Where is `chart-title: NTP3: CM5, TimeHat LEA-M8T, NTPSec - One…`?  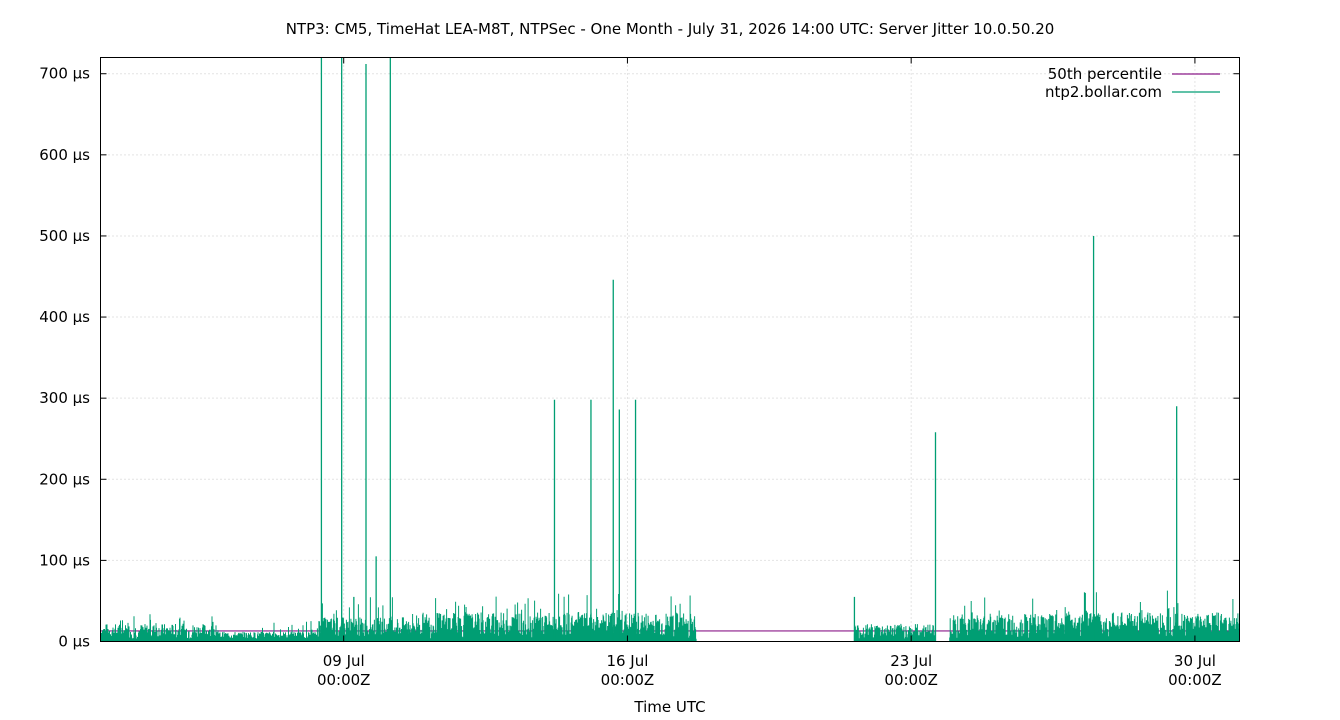 chart-title: NTP3: CM5, TimeHat LEA-M8T, NTPSec - One… is located at coordinates (670, 29).